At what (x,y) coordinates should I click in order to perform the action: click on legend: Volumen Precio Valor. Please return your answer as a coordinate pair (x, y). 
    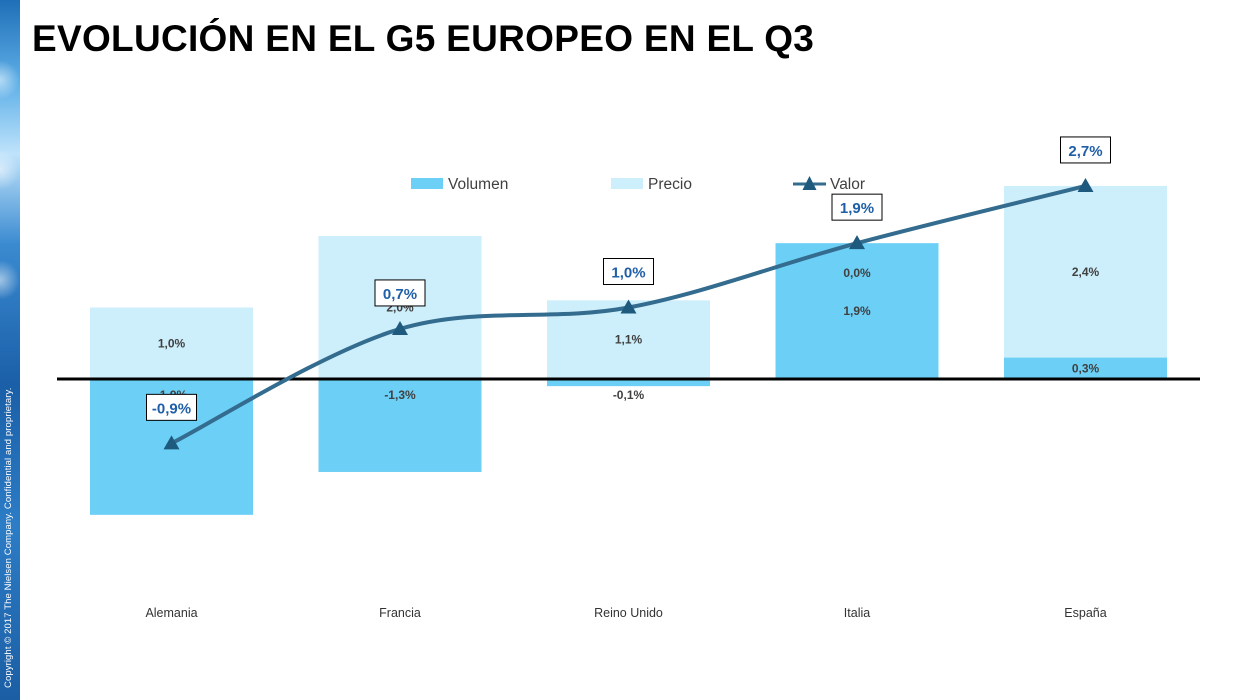
    Looking at the image, I should click on (638, 184).